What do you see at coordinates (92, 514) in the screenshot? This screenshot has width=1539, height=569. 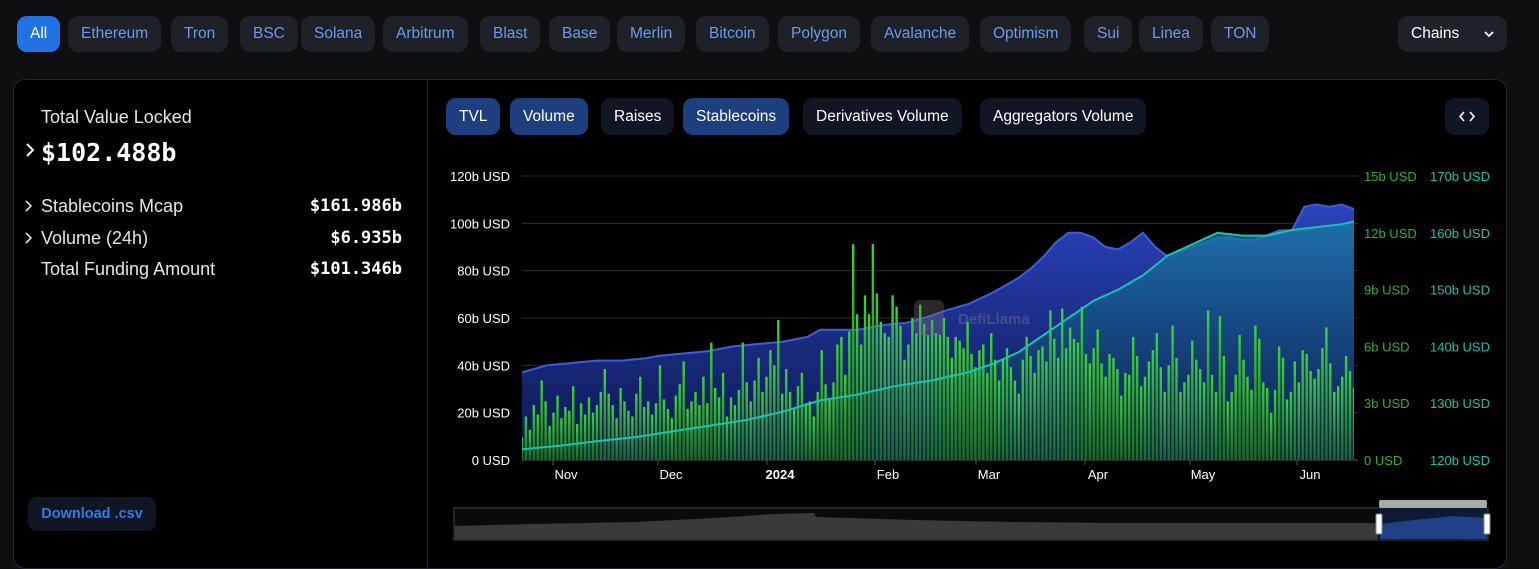 I see `download-csv-button: Download .csv` at bounding box center [92, 514].